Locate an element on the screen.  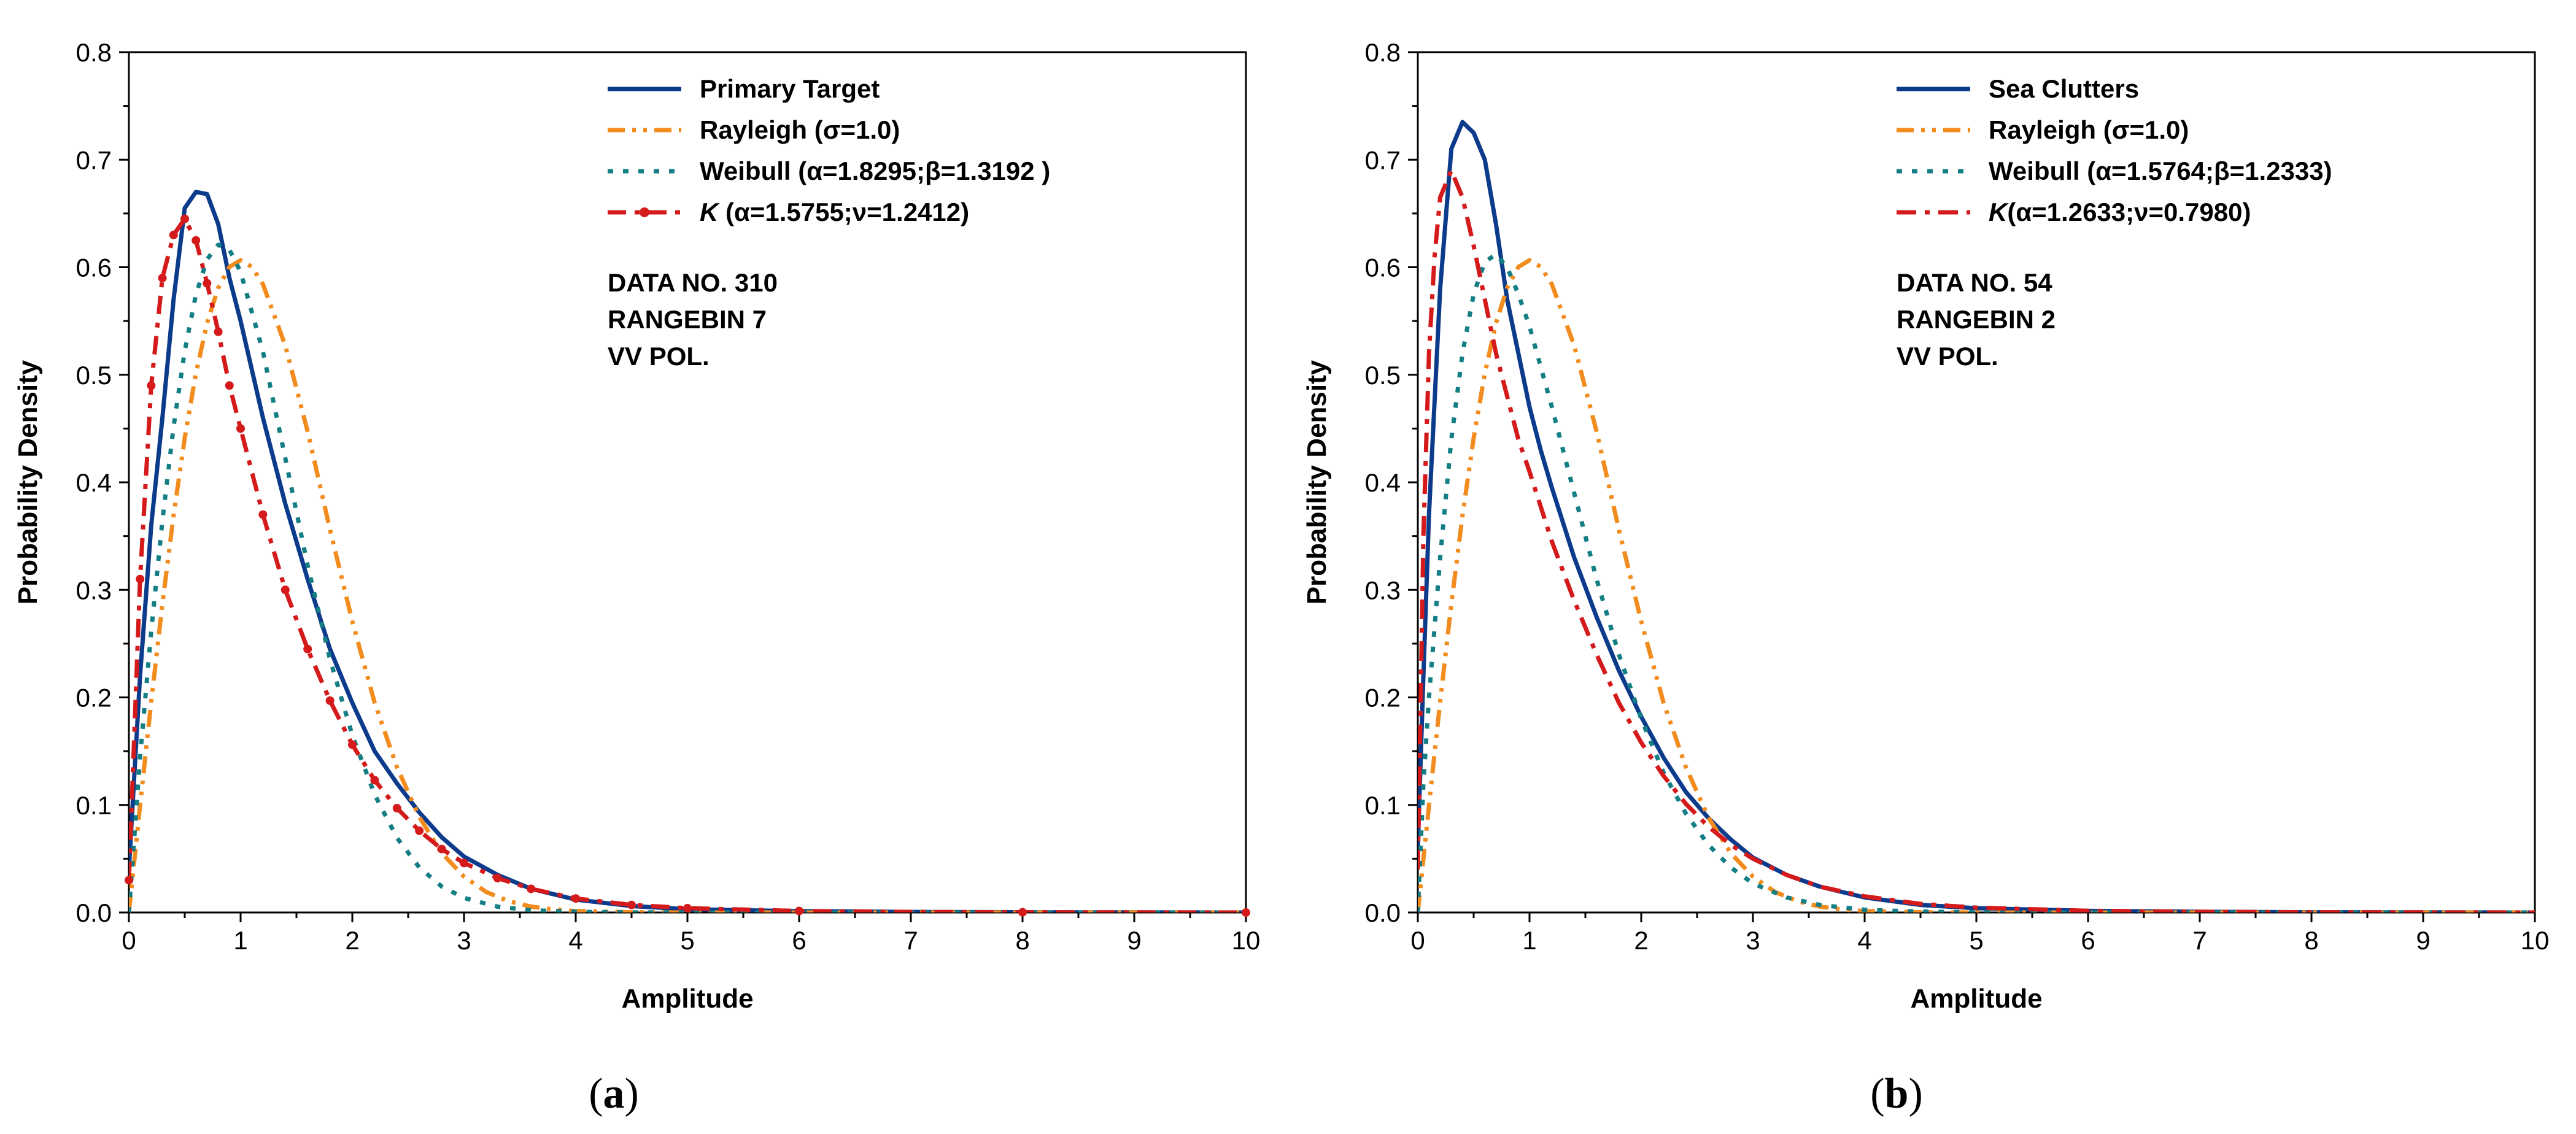
panel-caption: (a) is located at coordinates (614, 1093).